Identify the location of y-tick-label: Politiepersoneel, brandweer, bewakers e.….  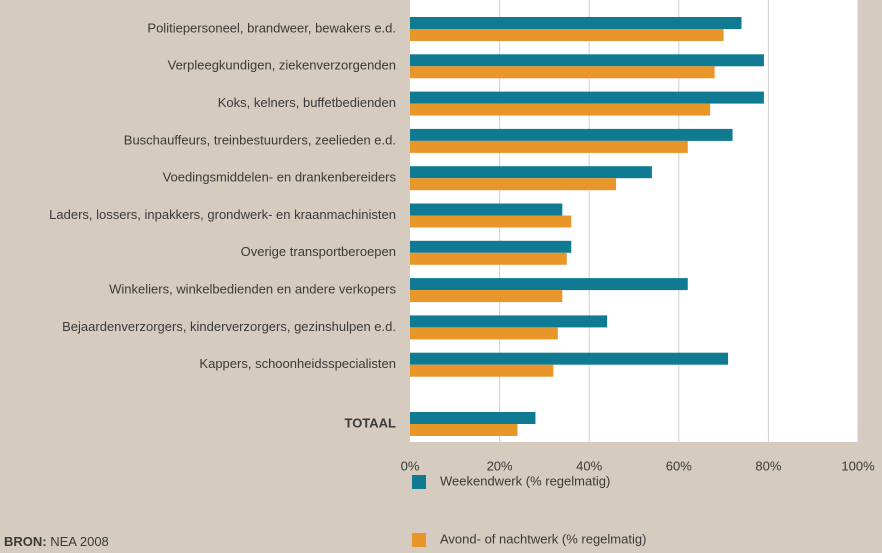
(271, 27).